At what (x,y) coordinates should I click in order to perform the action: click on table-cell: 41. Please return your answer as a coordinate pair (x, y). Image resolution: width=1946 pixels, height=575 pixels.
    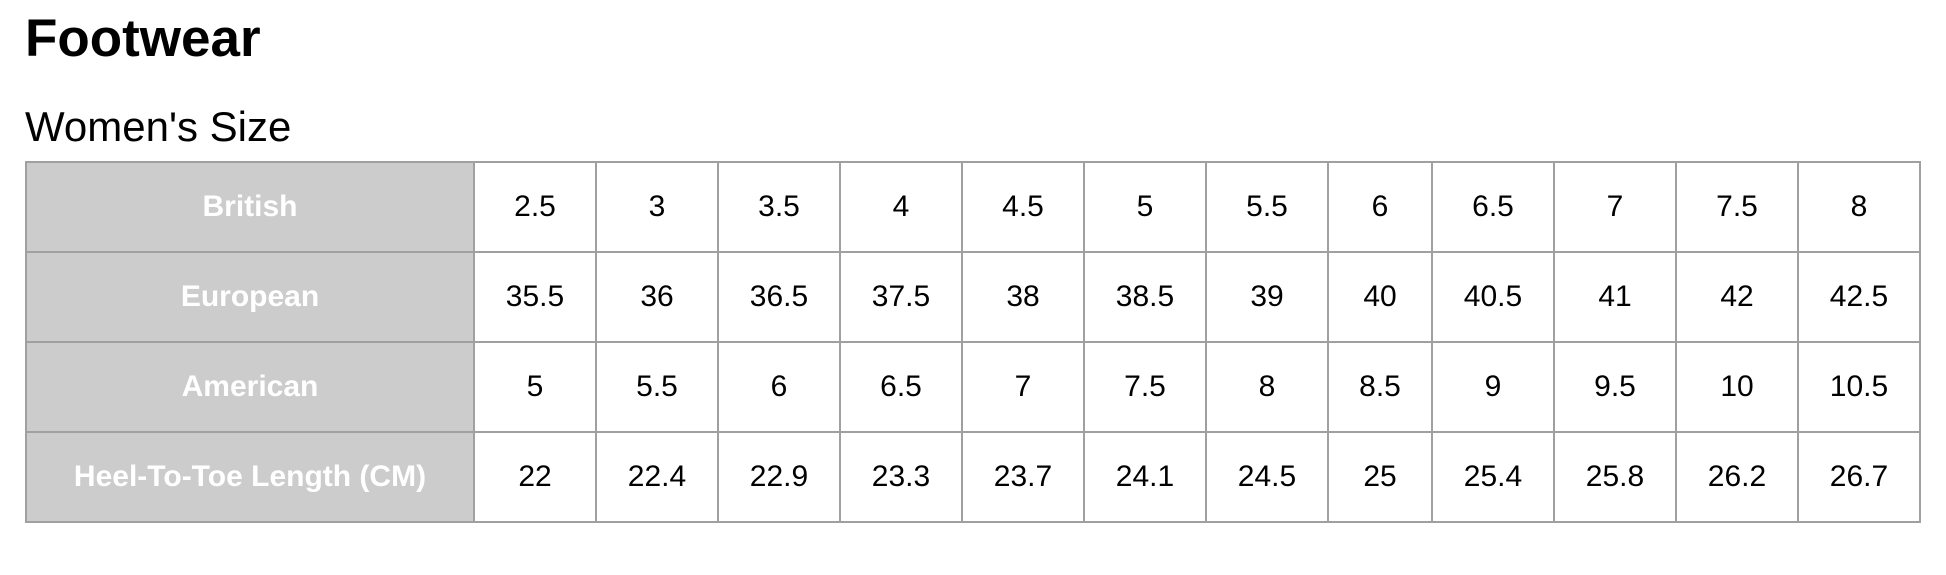
    Looking at the image, I should click on (1615, 297).